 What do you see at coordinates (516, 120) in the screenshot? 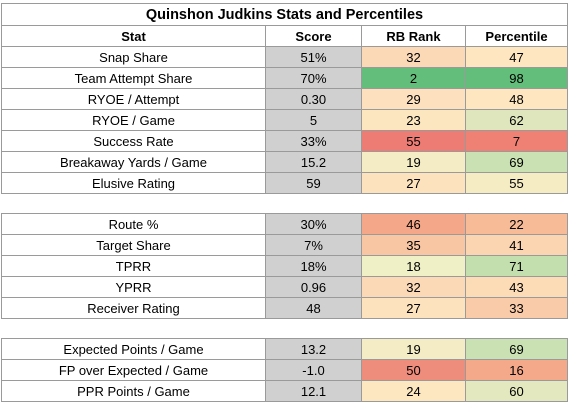
I see `percentile-cell: 62` at bounding box center [516, 120].